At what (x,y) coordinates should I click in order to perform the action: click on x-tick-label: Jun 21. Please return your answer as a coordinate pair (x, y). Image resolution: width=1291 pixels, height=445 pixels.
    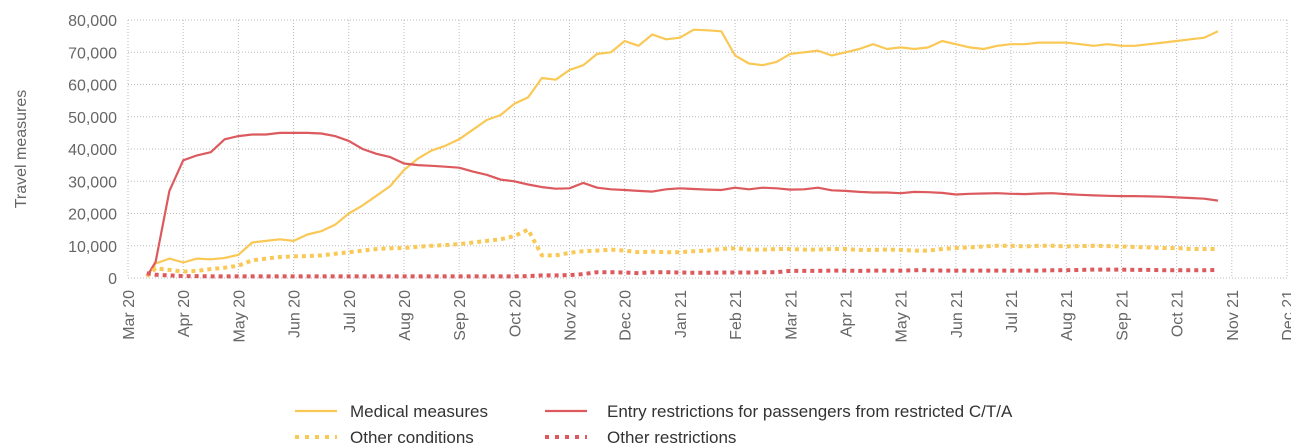
    Looking at the image, I should click on (957, 314).